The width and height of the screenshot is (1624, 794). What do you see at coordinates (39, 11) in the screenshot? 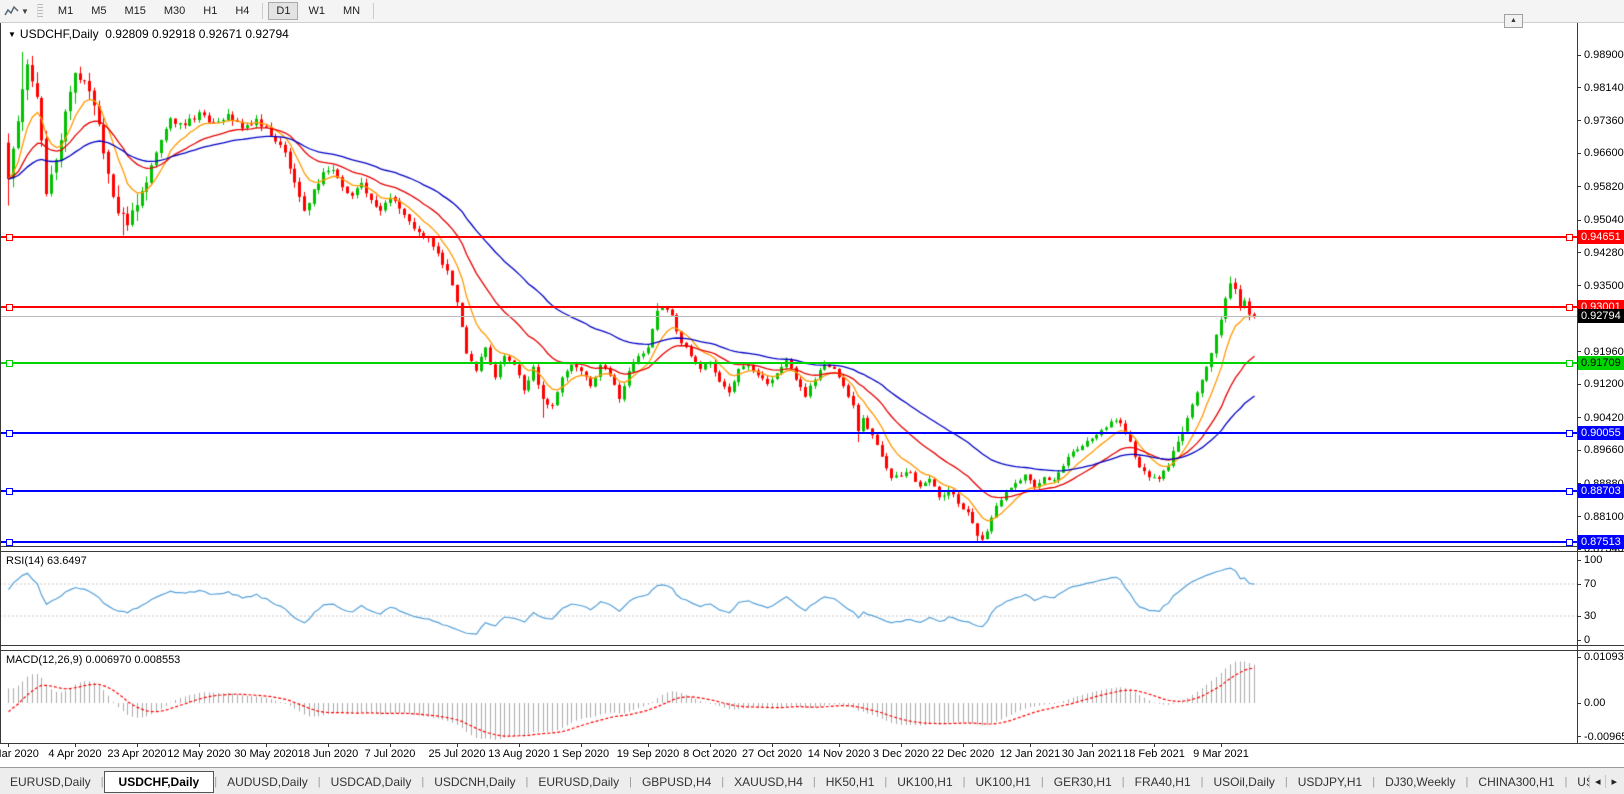
I see `toolbar-grip` at bounding box center [39, 11].